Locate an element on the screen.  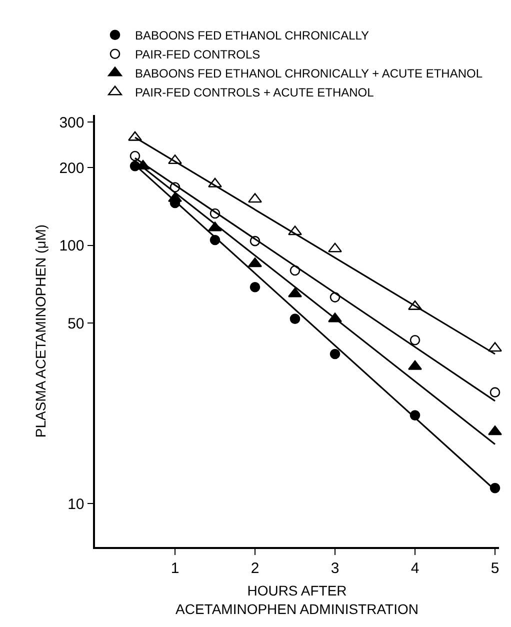
y-tick-label: 300 is located at coordinates (71, 123).